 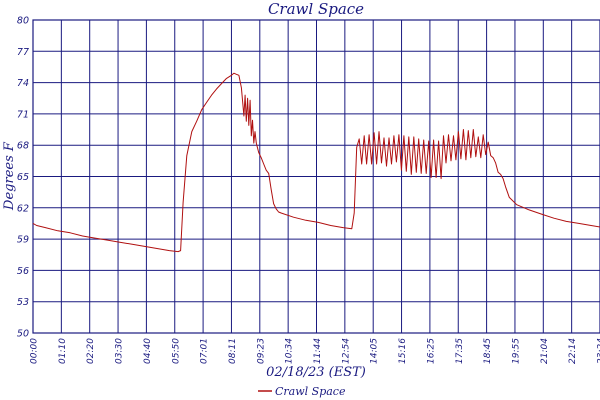 What do you see at coordinates (9, 176) in the screenshot?
I see `y-axis-label: Degrees F` at bounding box center [9, 176].